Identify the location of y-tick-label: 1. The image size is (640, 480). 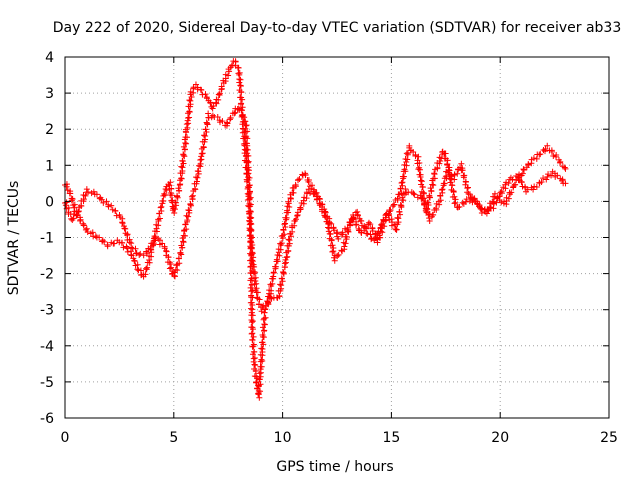
(49, 166).